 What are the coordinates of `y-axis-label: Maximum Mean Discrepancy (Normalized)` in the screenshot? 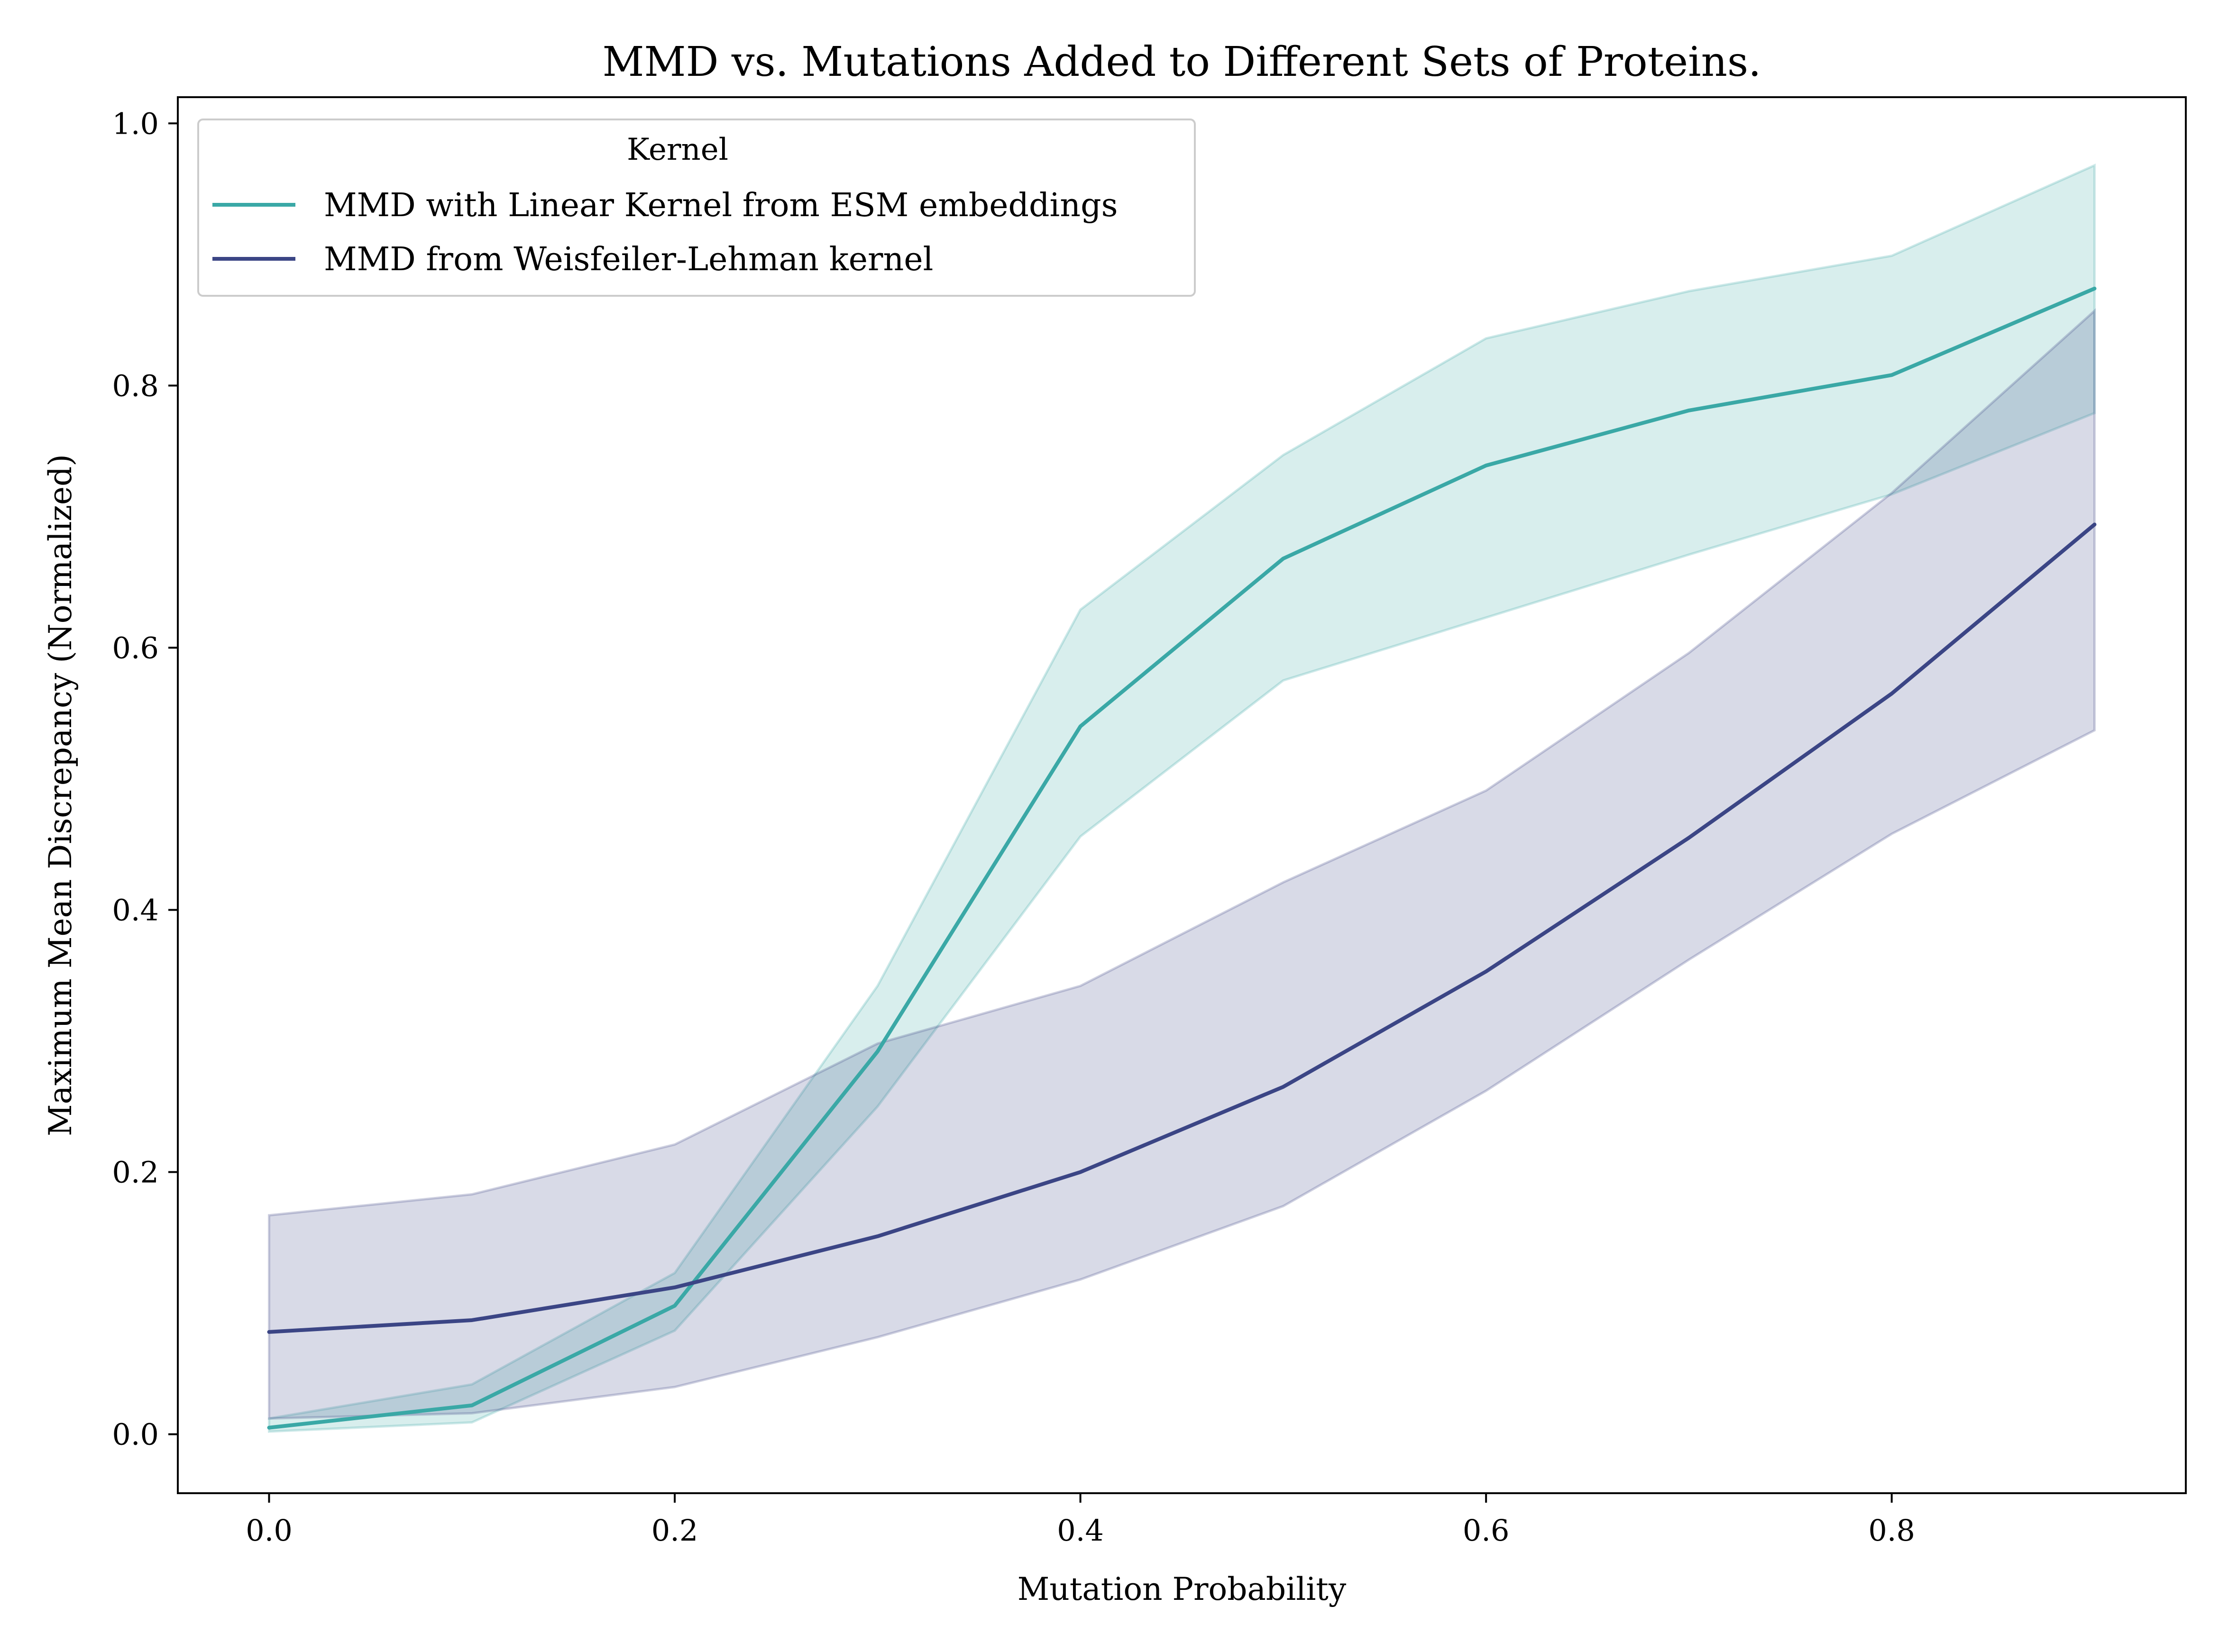 It's located at (60, 795).